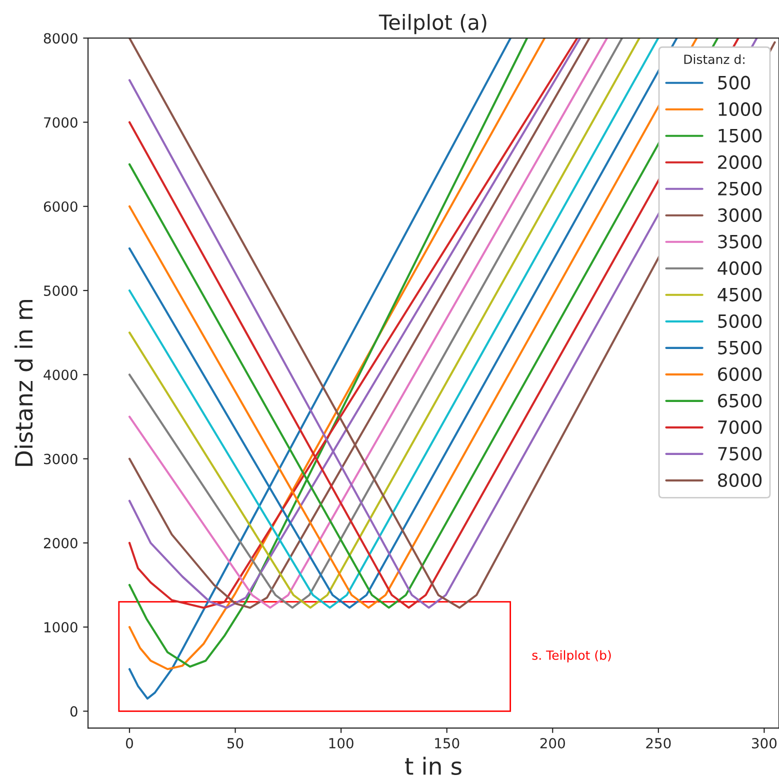 Image resolution: width=779 pixels, height=784 pixels. Describe the element at coordinates (740, 480) in the screenshot. I see `legend-label: 8000` at that location.